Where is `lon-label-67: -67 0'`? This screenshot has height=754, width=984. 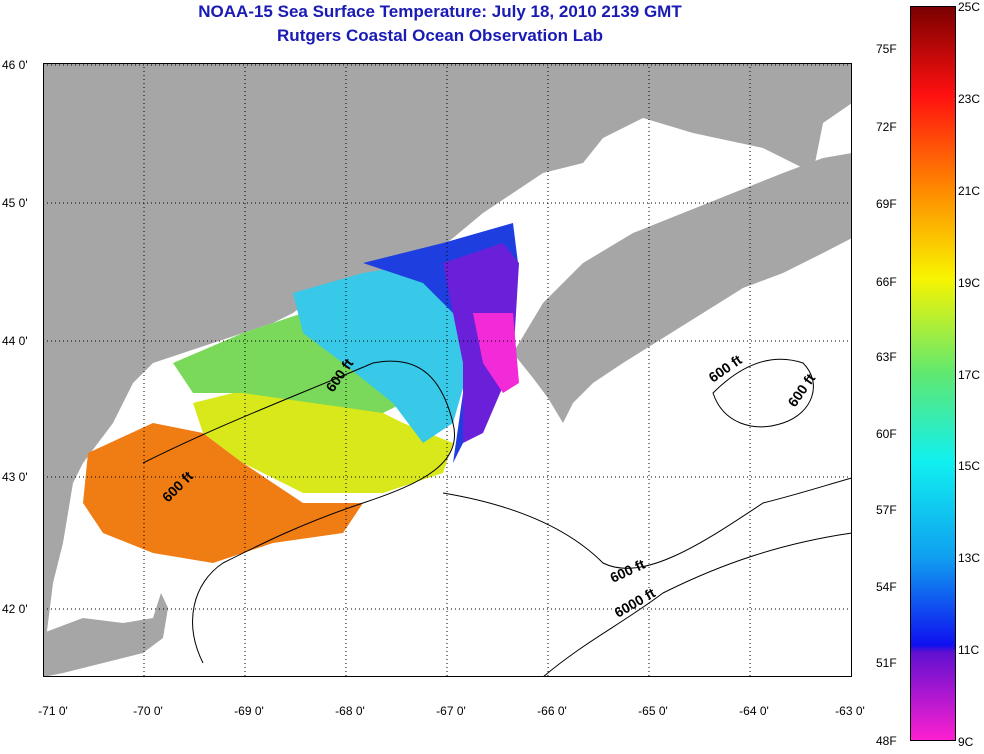
lon-label-67: -67 0' is located at coordinates (451, 711).